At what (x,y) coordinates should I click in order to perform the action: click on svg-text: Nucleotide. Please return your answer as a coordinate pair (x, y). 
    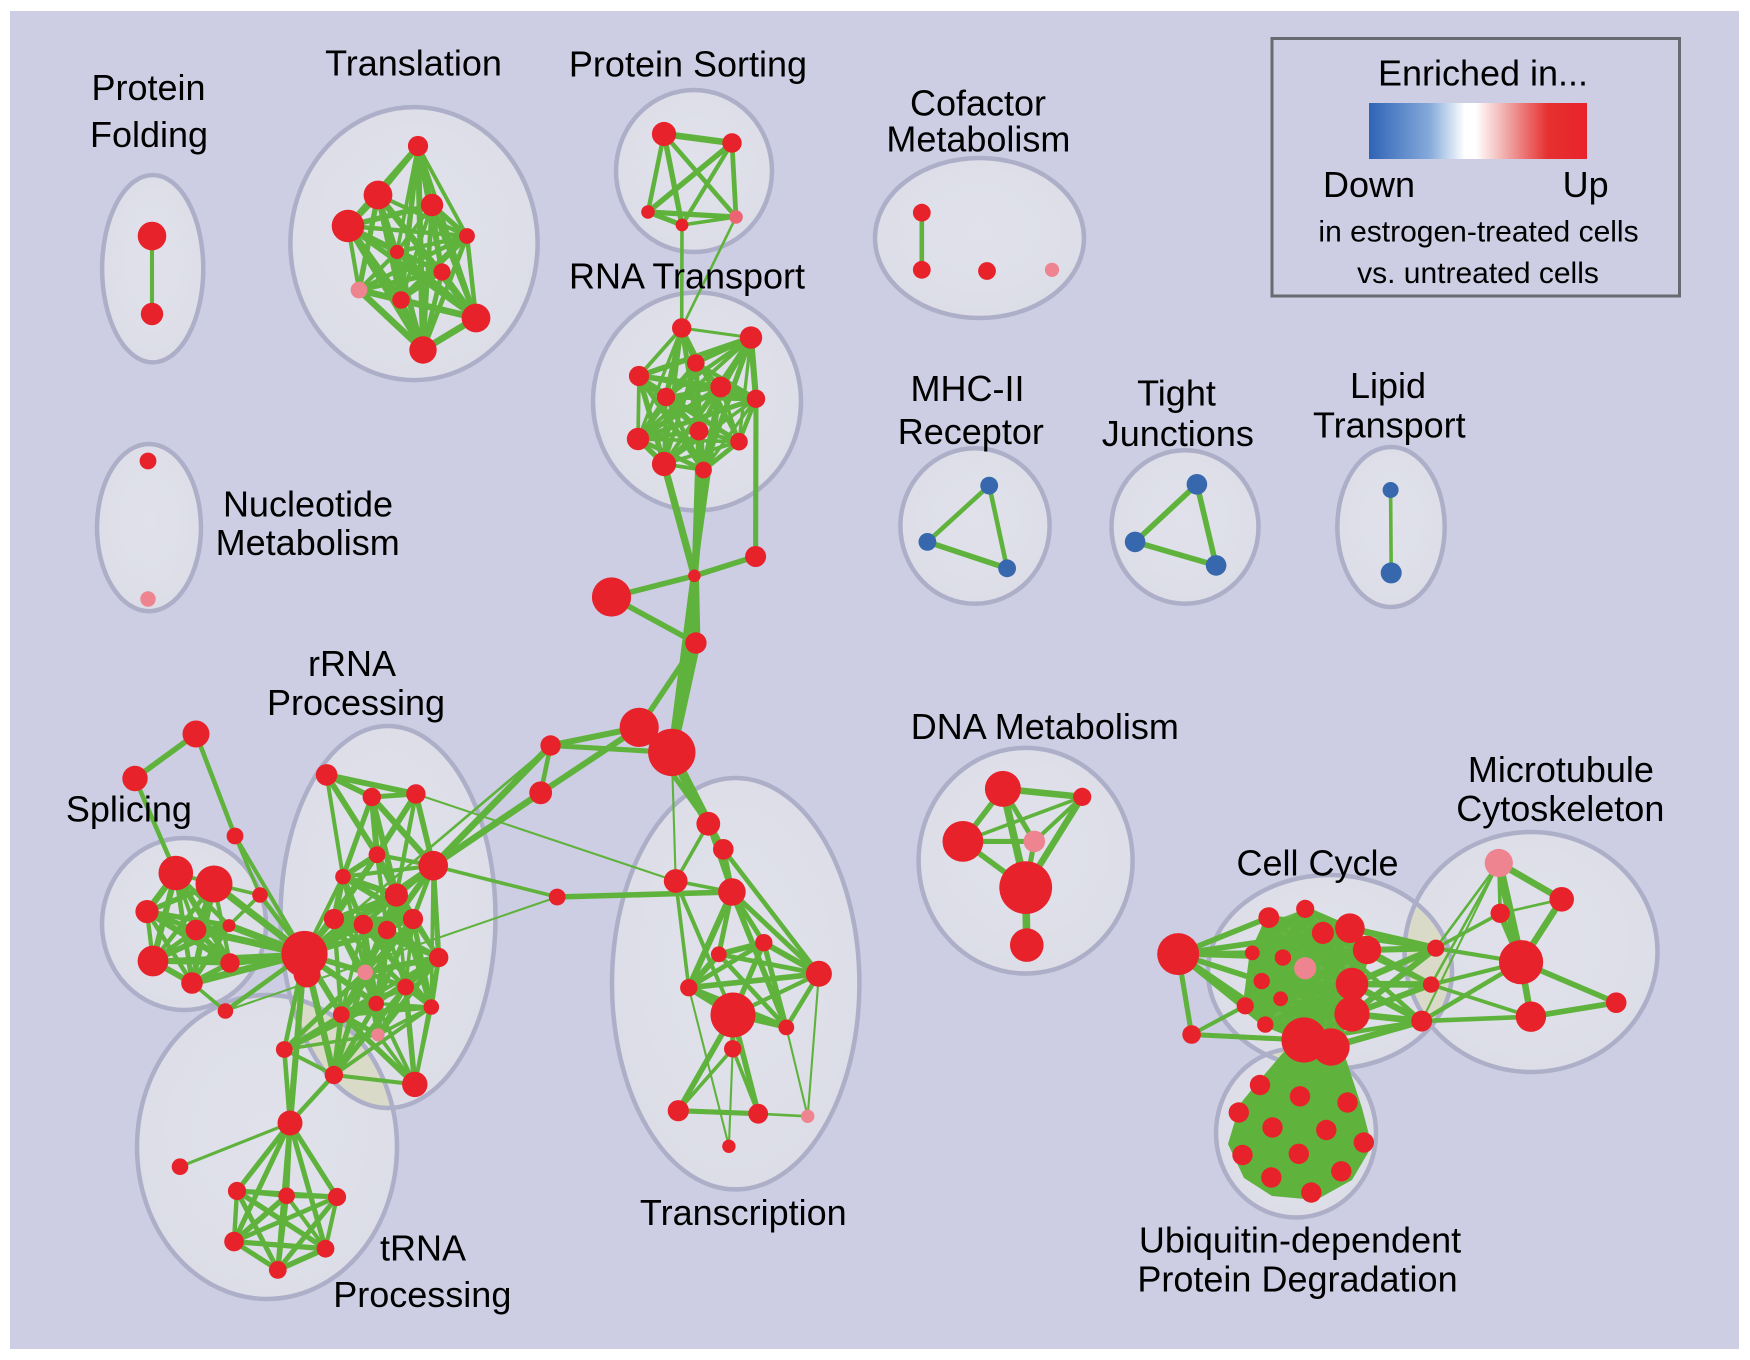
    Looking at the image, I should click on (308, 504).